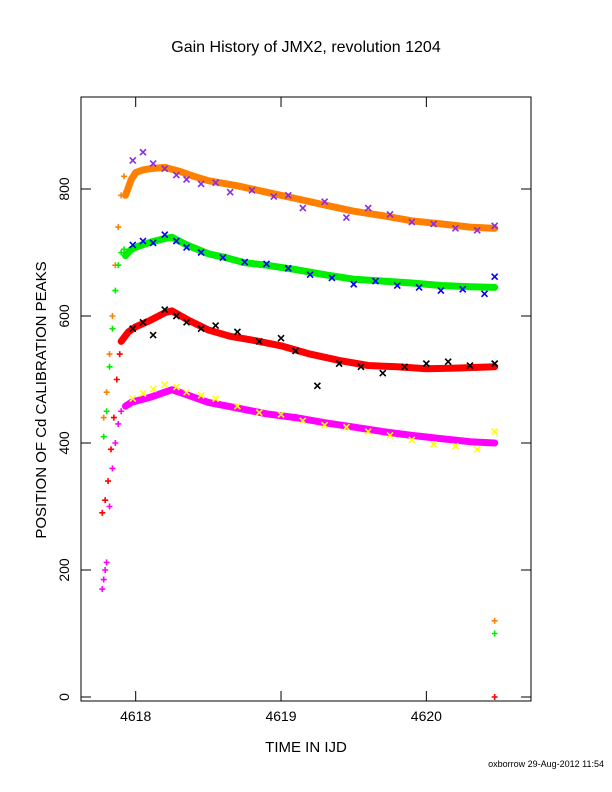  What do you see at coordinates (64, 570) in the screenshot?
I see `y-tick-label: 200` at bounding box center [64, 570].